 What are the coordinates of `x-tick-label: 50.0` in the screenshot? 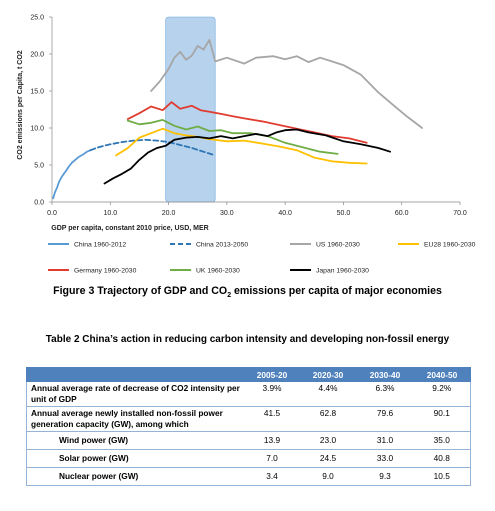 It's located at (344, 213).